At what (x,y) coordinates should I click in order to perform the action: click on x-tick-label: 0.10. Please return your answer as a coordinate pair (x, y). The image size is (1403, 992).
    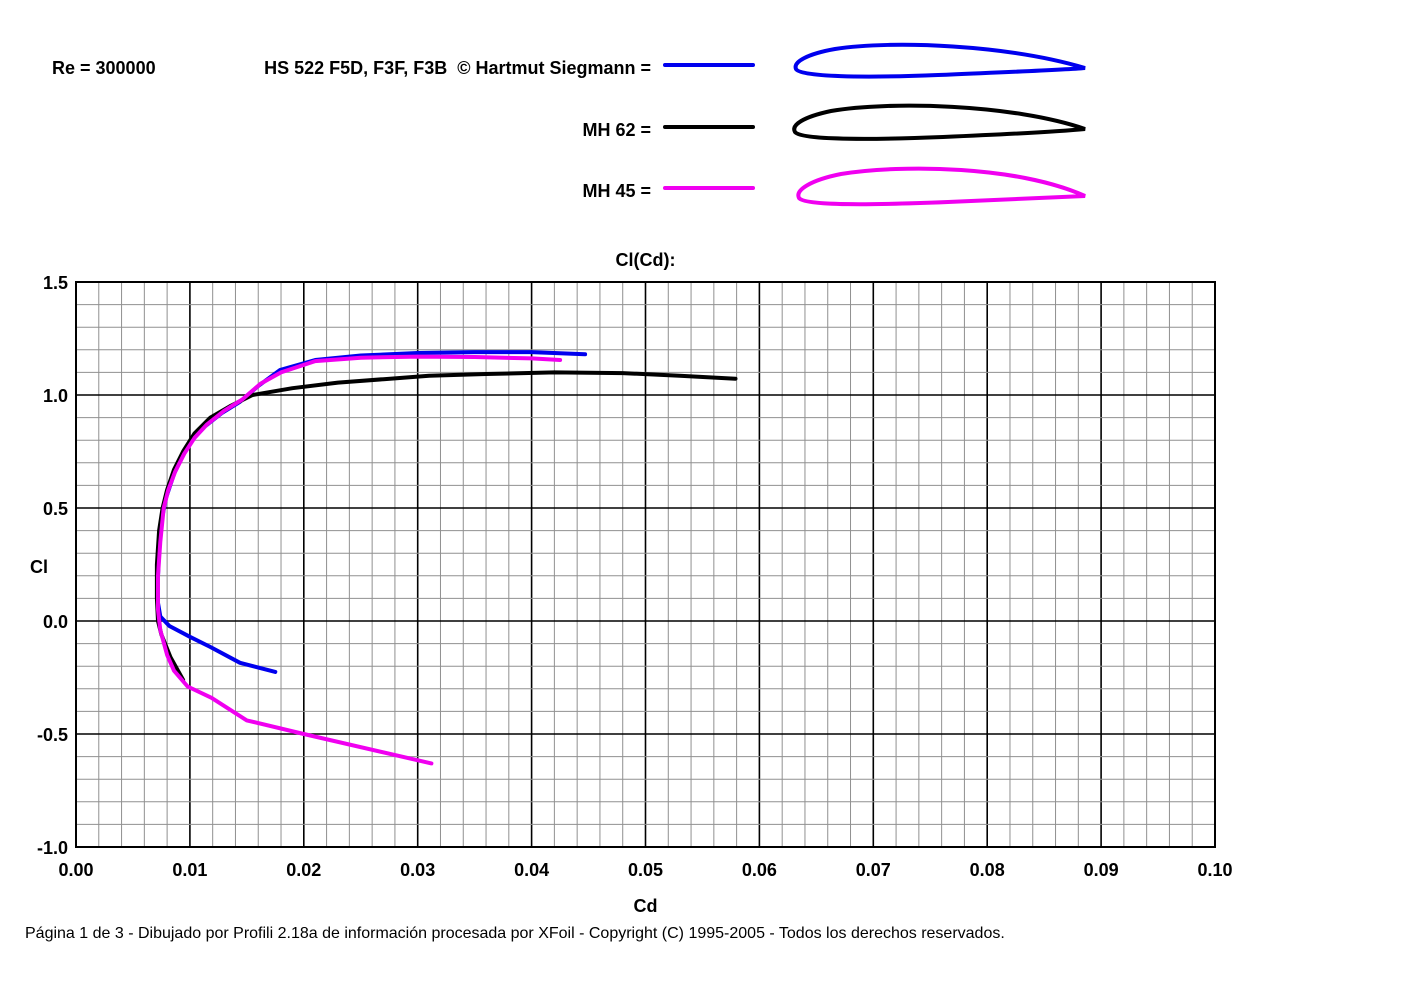
    Looking at the image, I should click on (1214, 870).